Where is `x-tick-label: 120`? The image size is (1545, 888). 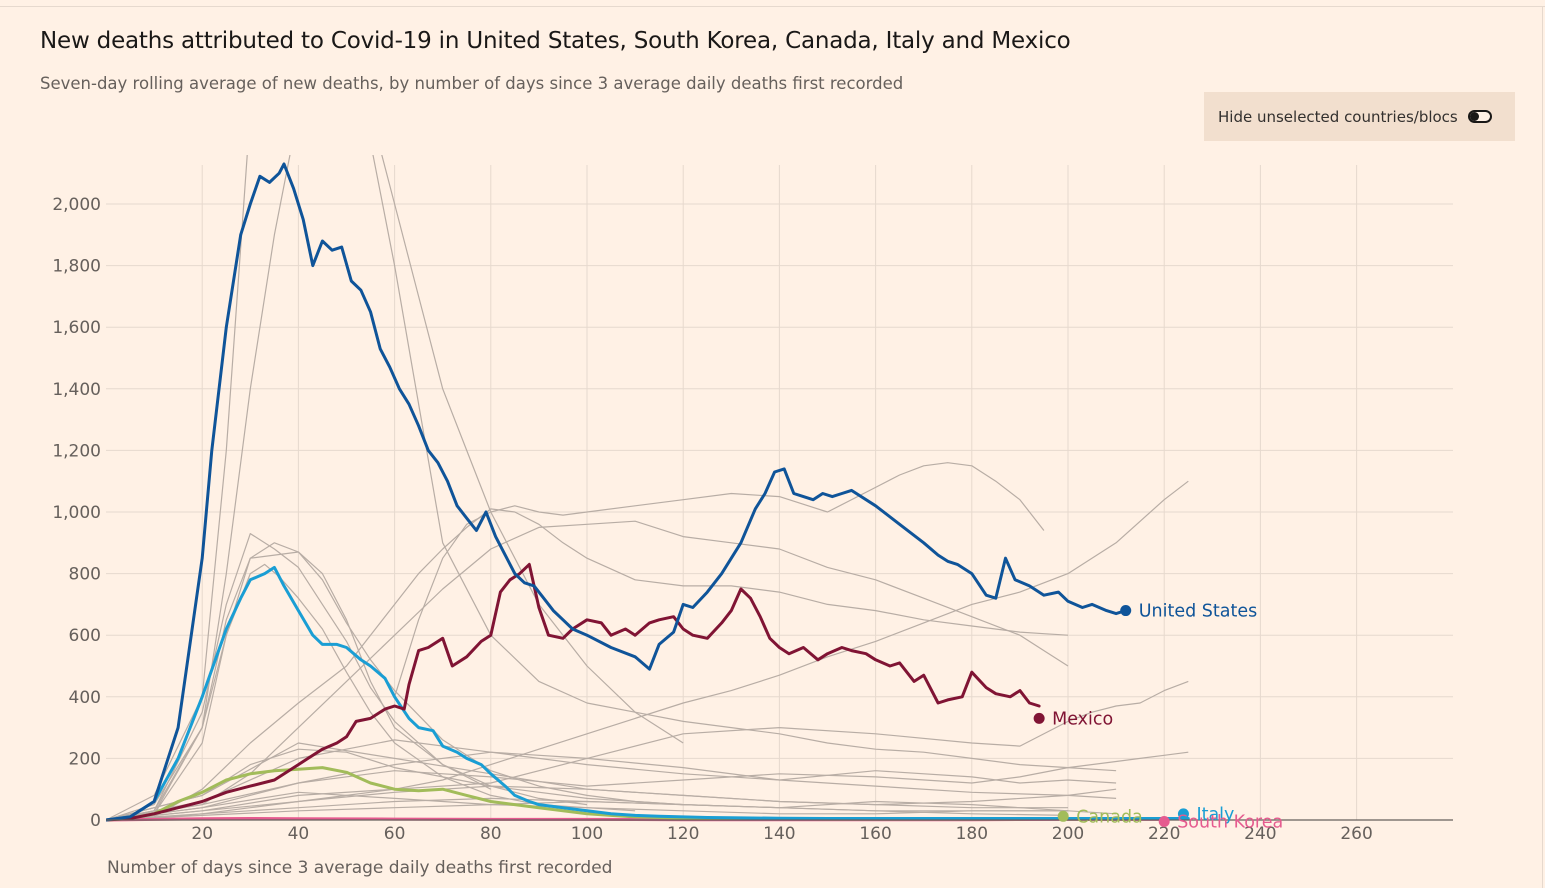
x-tick-label: 120 is located at coordinates (683, 834).